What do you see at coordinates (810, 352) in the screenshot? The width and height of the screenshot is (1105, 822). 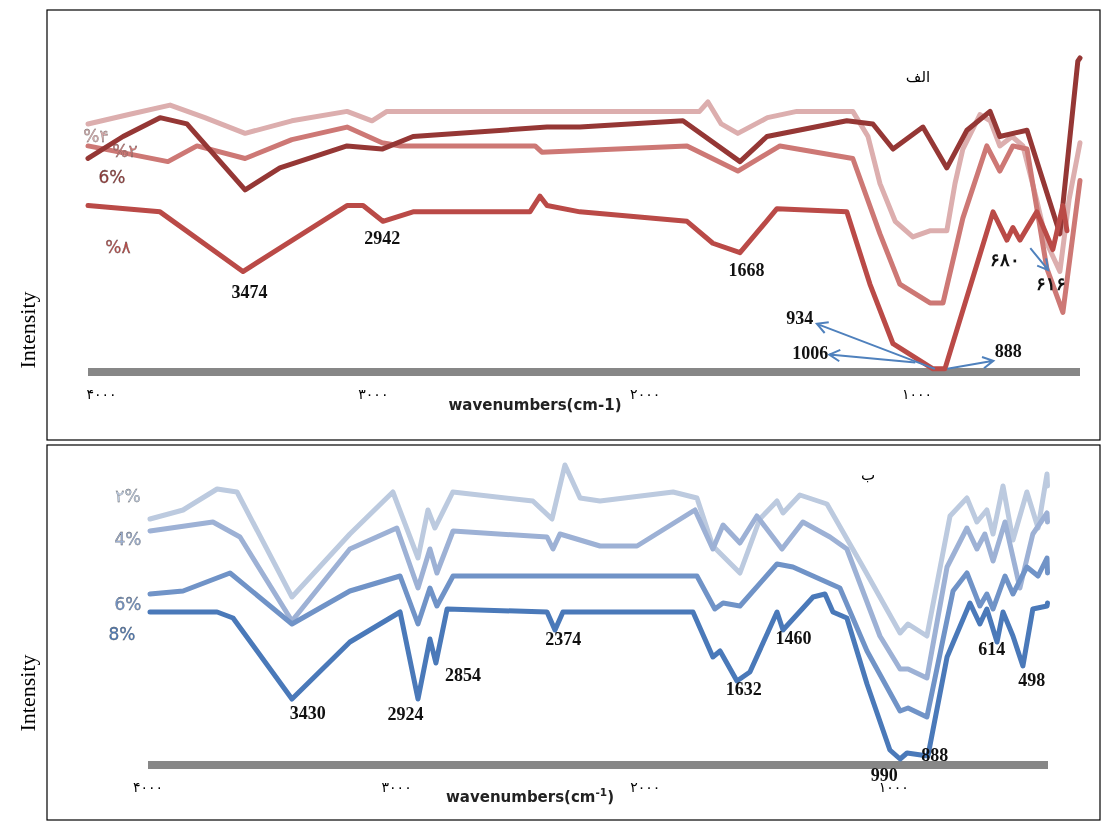 I see `annotation: 1006` at bounding box center [810, 352].